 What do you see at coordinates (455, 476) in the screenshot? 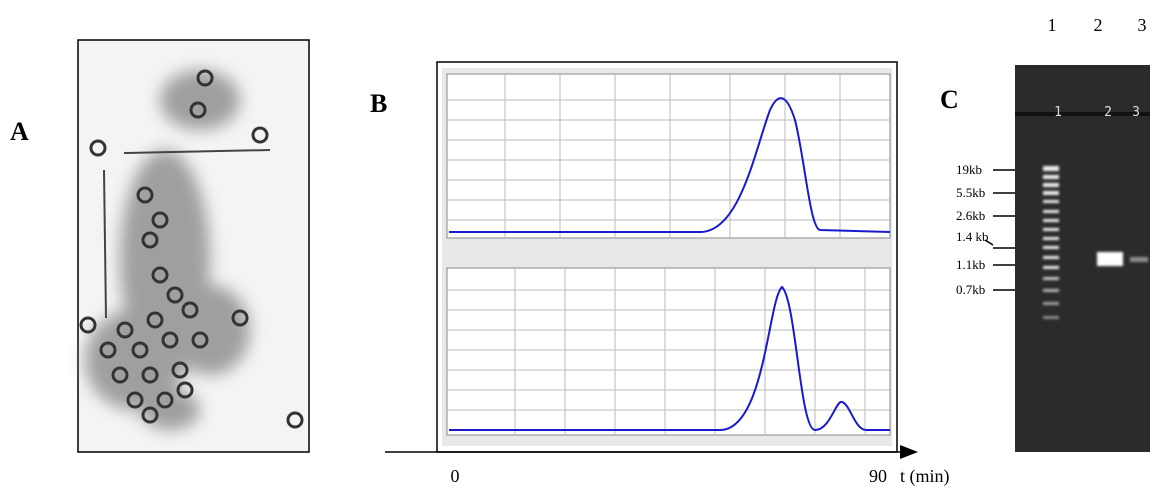
I see `axis-start: 0` at bounding box center [455, 476].